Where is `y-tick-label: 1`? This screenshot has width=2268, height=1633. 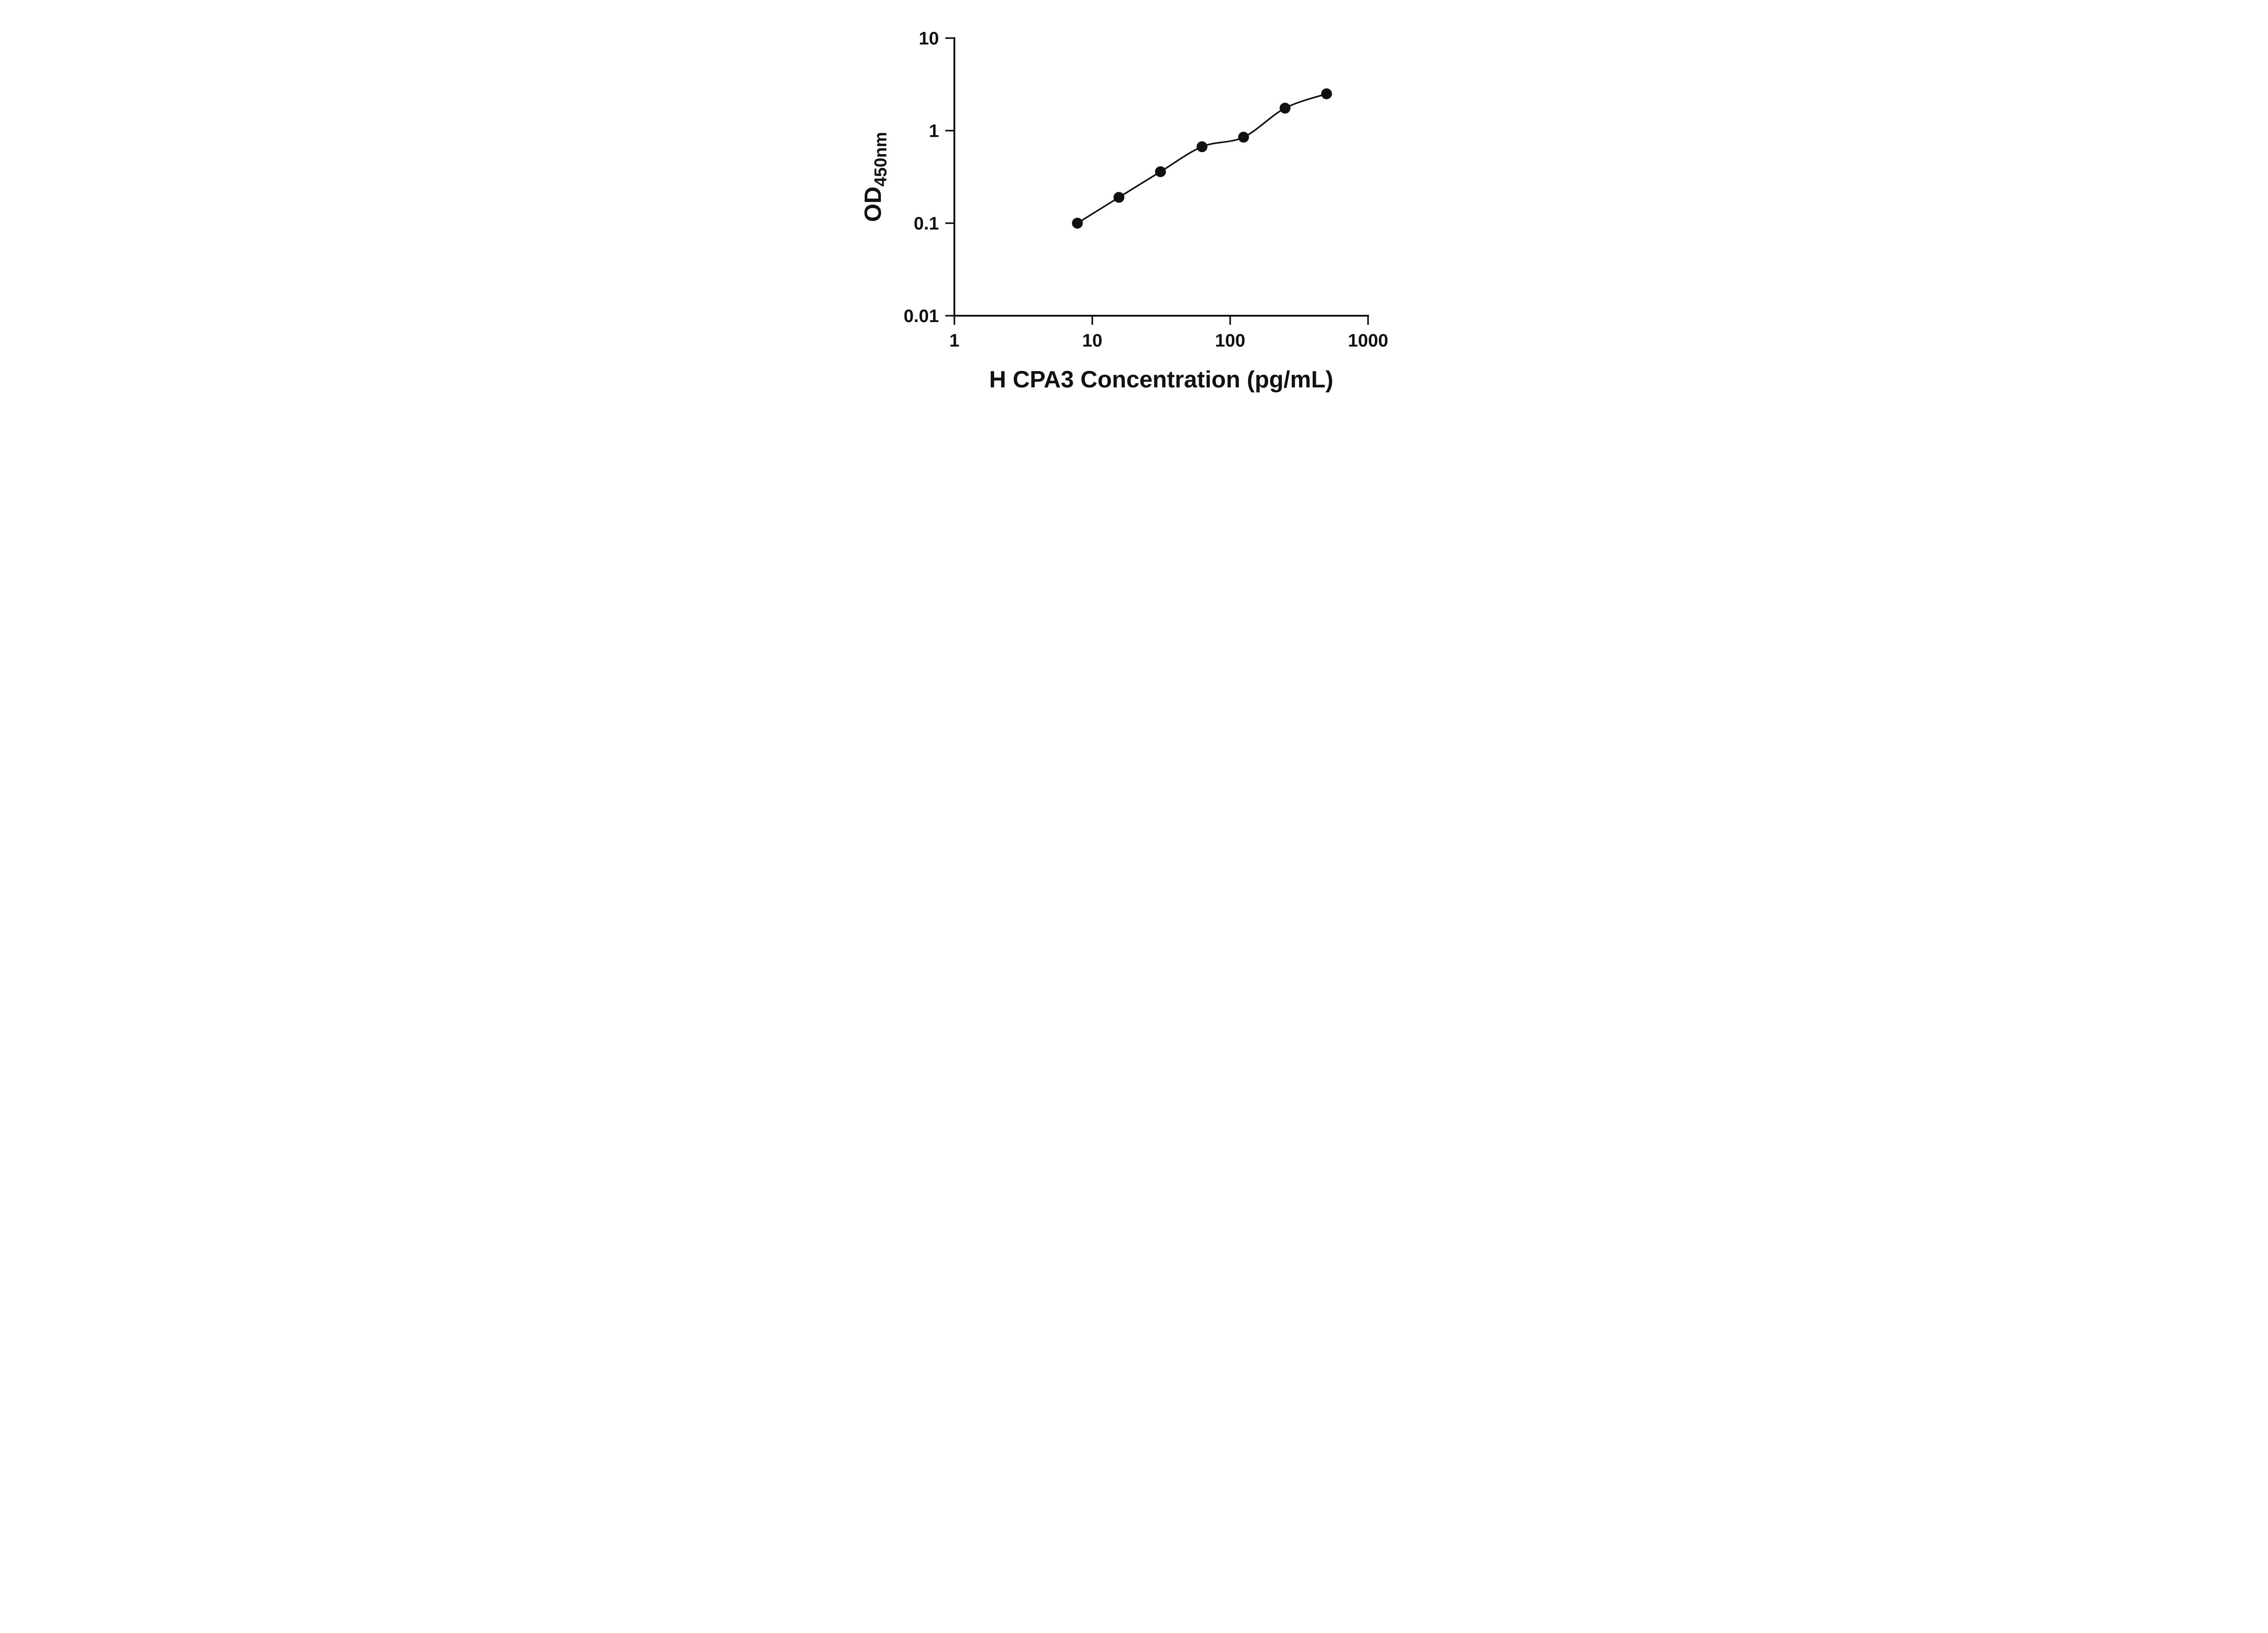 y-tick-label: 1 is located at coordinates (934, 131).